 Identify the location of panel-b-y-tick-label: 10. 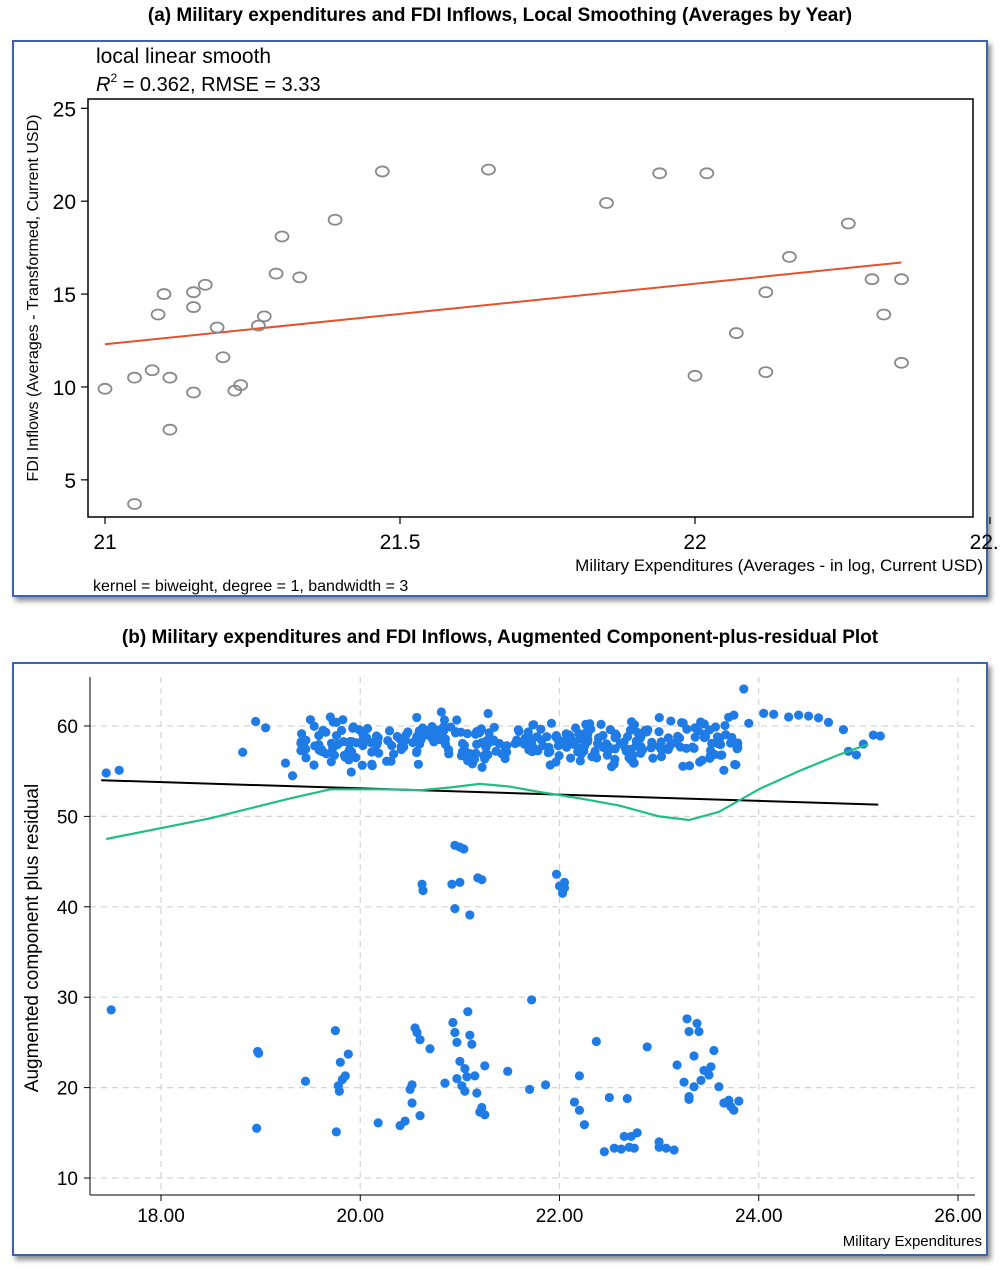
(67, 1179).